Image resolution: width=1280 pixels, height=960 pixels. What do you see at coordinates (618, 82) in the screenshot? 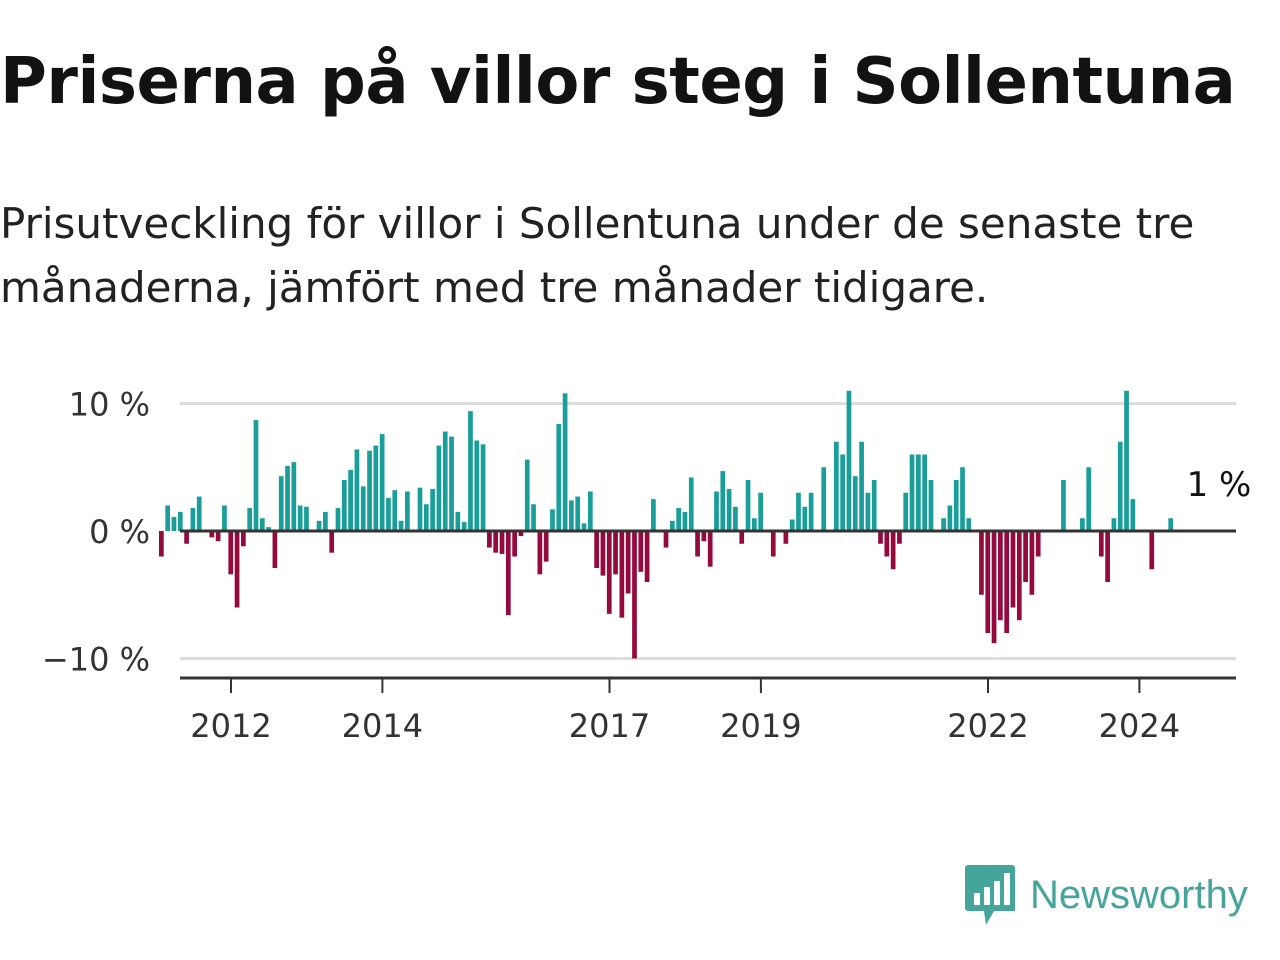
I see `chart-title: Priserna på villor steg i Sollentuna` at bounding box center [618, 82].